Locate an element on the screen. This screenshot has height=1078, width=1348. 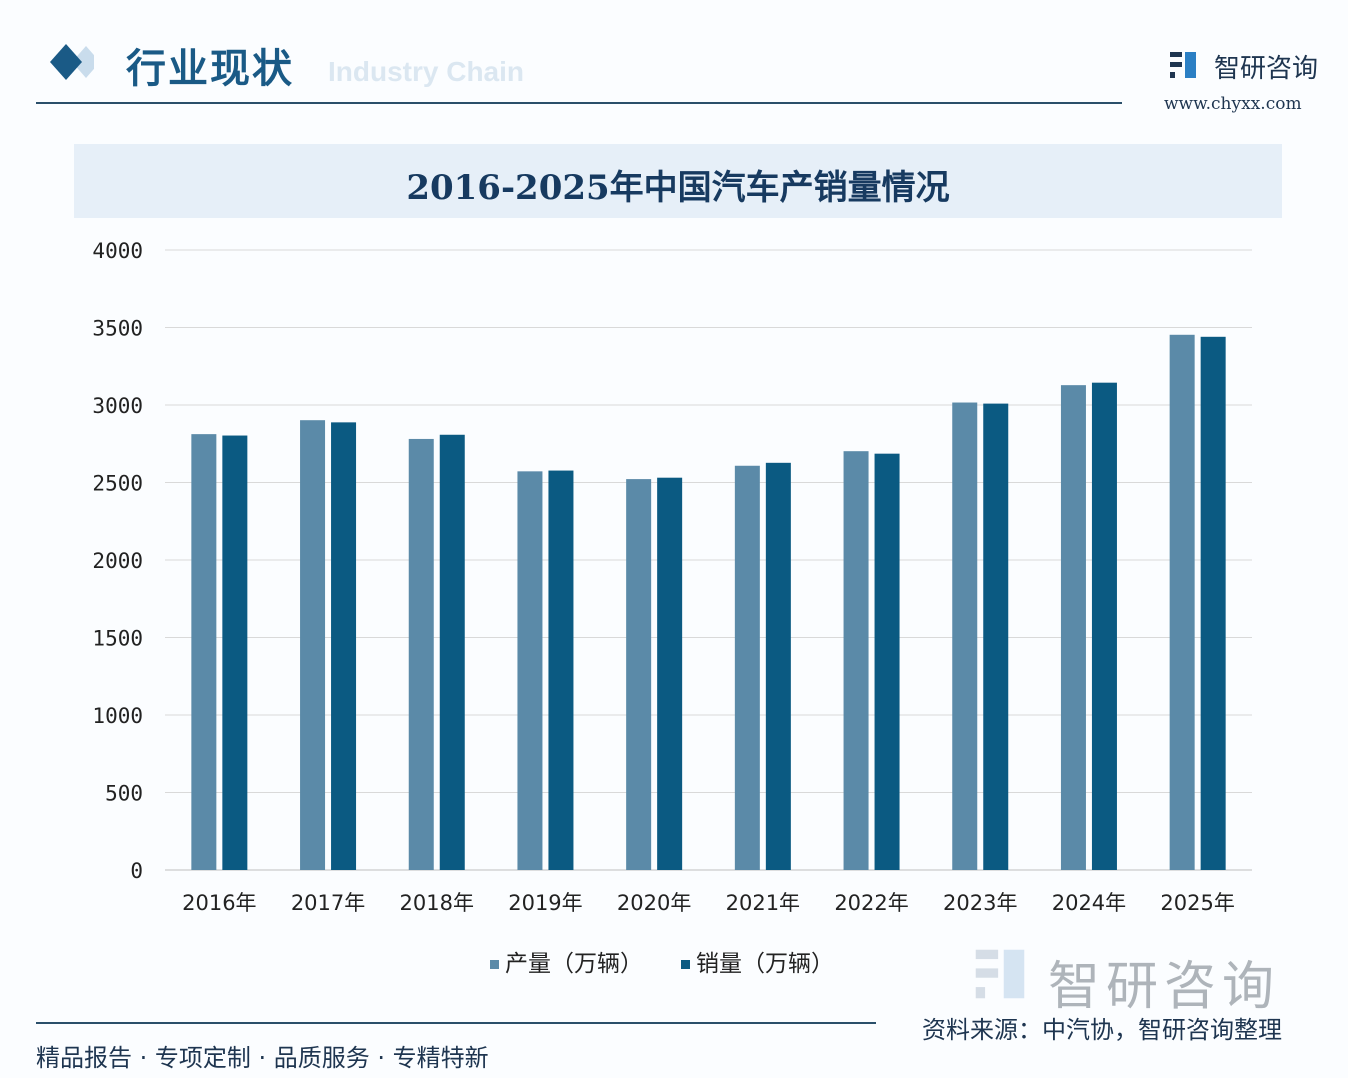
y-tick-label: 4000 is located at coordinates (117, 251).